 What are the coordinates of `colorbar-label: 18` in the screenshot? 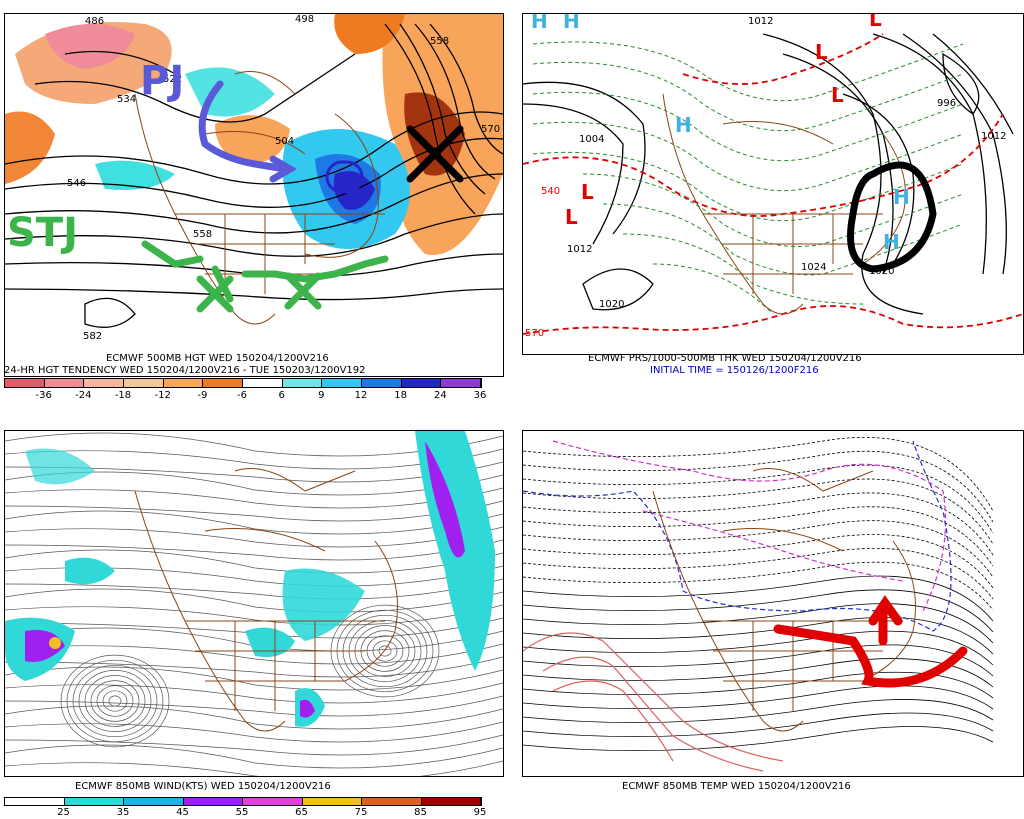 It's located at (401, 395).